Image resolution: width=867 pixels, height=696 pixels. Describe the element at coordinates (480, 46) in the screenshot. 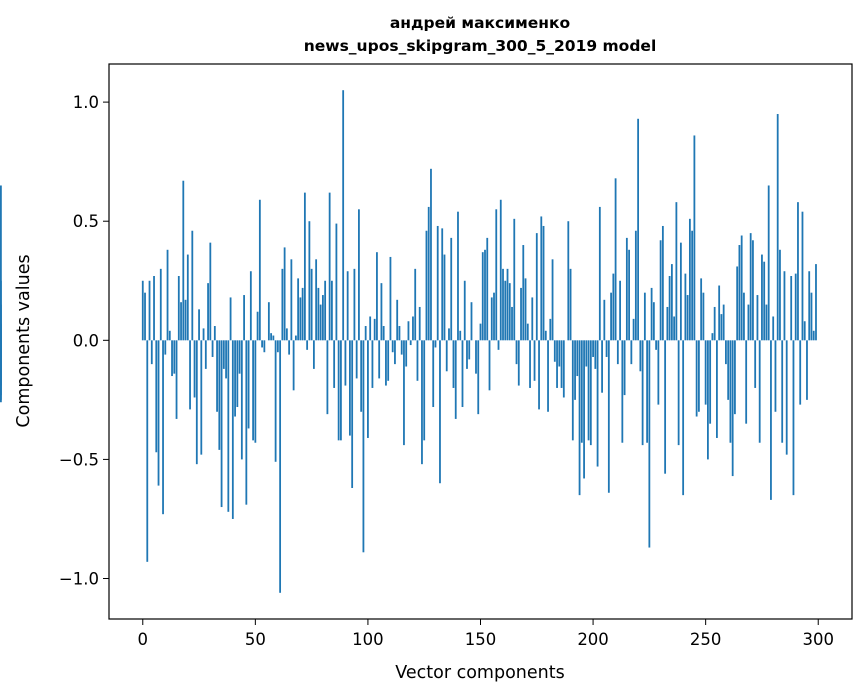

I see `chart-subtitle: news_upos_skipgram_300_5_2019 model` at that location.